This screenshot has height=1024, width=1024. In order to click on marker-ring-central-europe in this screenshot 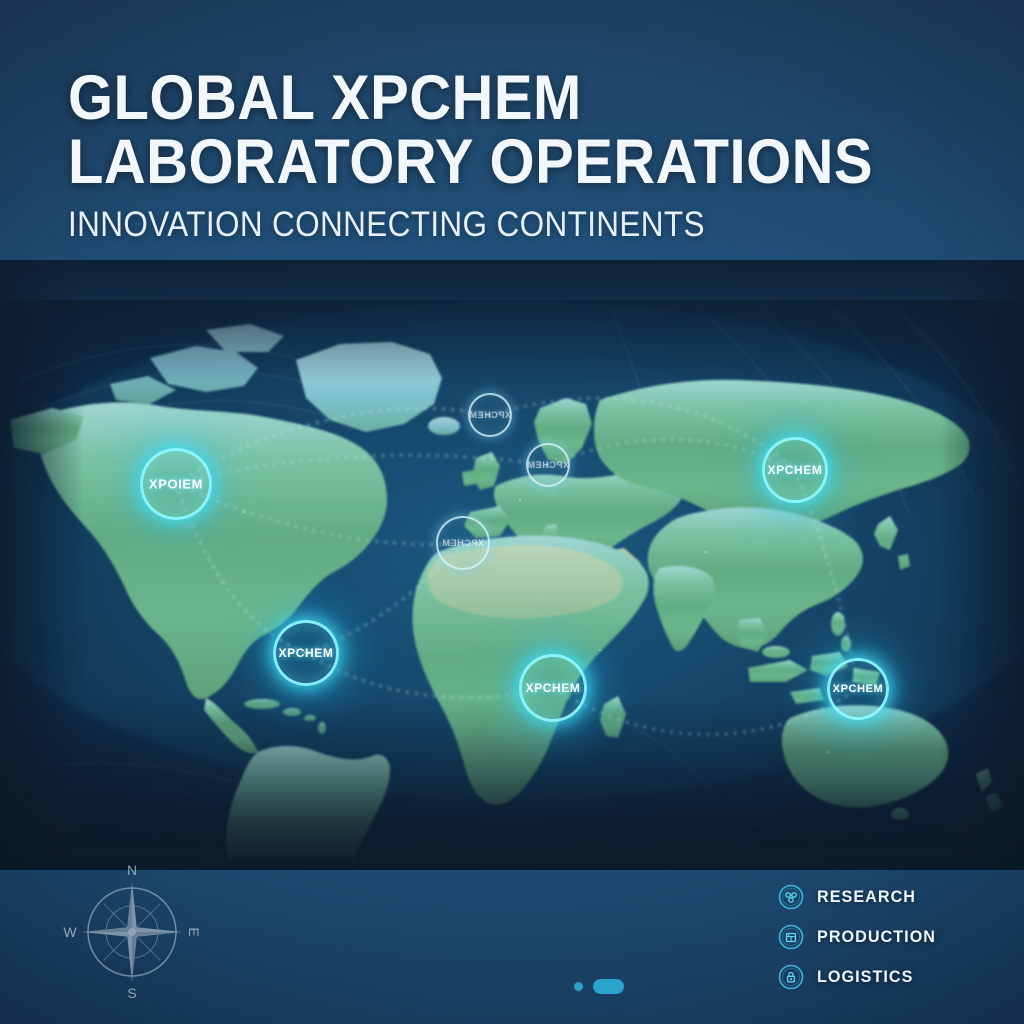, I will do `click(548, 465)`.